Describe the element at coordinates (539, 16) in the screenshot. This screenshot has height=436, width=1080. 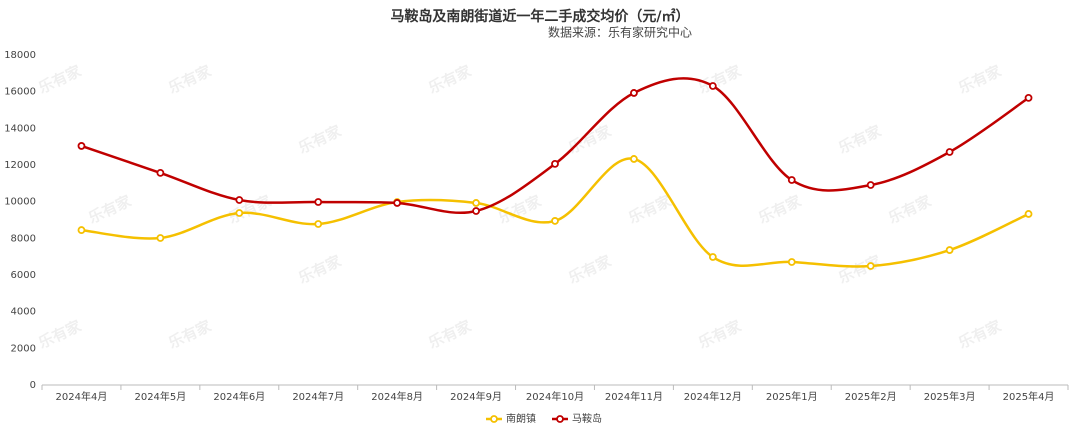
I see `chart-title: 马鞍岛及南朗街道近一年二手成交均价（元/㎡）` at that location.